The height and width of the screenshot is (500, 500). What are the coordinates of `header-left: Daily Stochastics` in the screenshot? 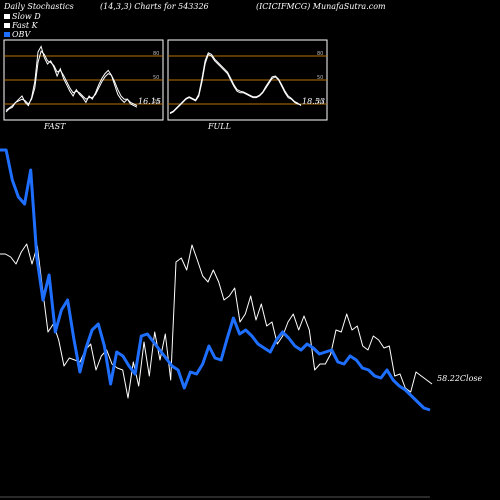 It's located at (38, 6).